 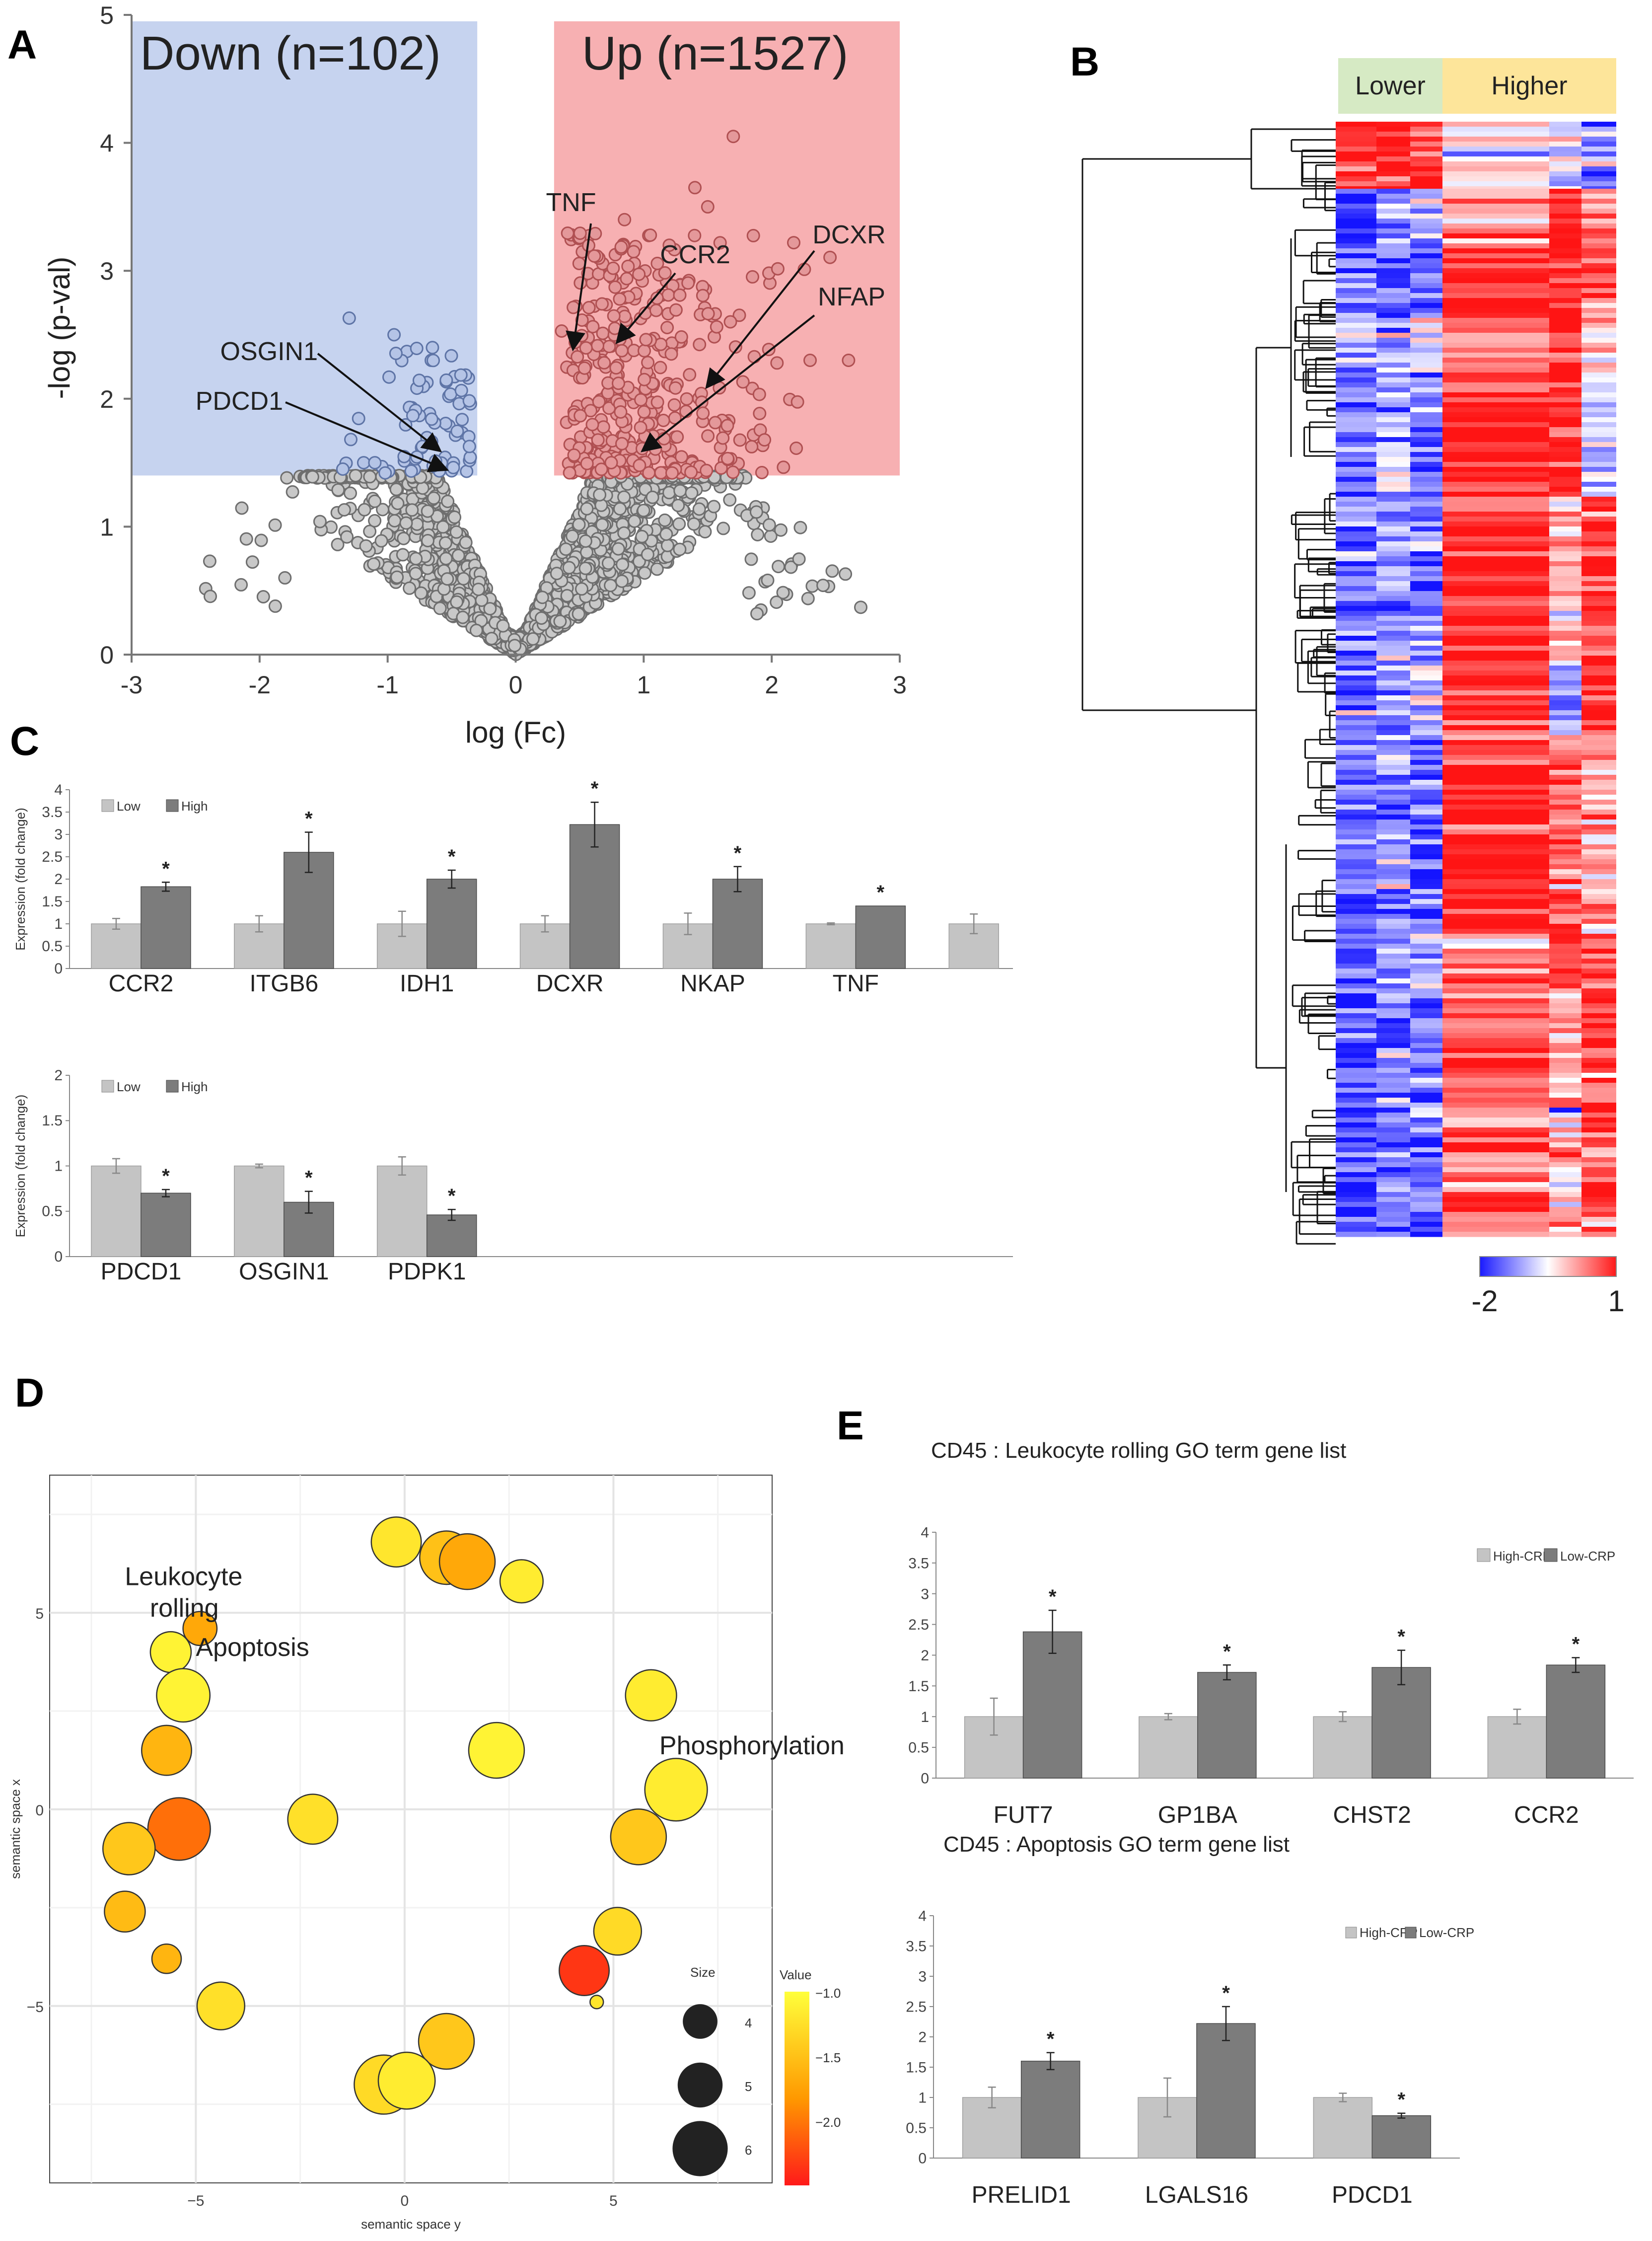 I want to click on y-tick-label: 3.5, so click(x=52, y=813).